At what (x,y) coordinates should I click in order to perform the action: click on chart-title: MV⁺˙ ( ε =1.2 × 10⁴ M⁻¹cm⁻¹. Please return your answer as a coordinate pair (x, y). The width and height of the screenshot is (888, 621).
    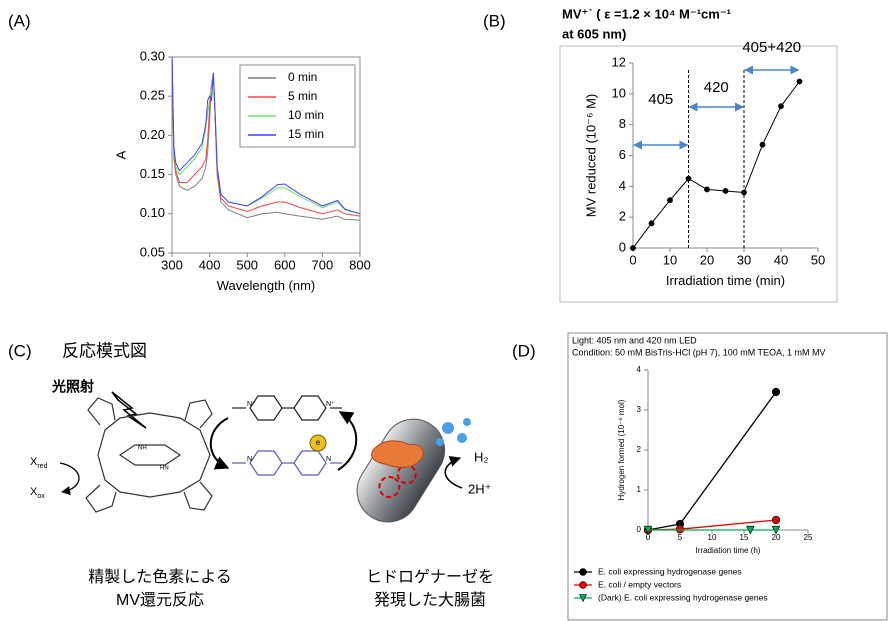
    Looking at the image, I should click on (646, 13).